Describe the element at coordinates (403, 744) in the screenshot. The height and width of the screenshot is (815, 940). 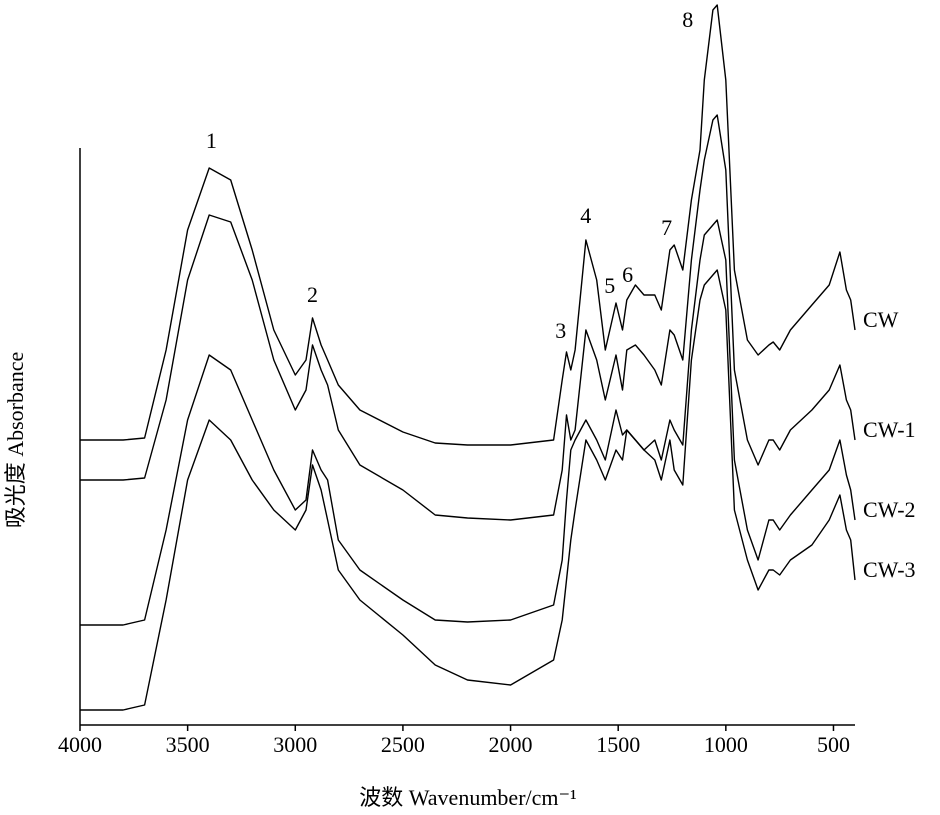
I see `x-tick-label: 2500` at that location.